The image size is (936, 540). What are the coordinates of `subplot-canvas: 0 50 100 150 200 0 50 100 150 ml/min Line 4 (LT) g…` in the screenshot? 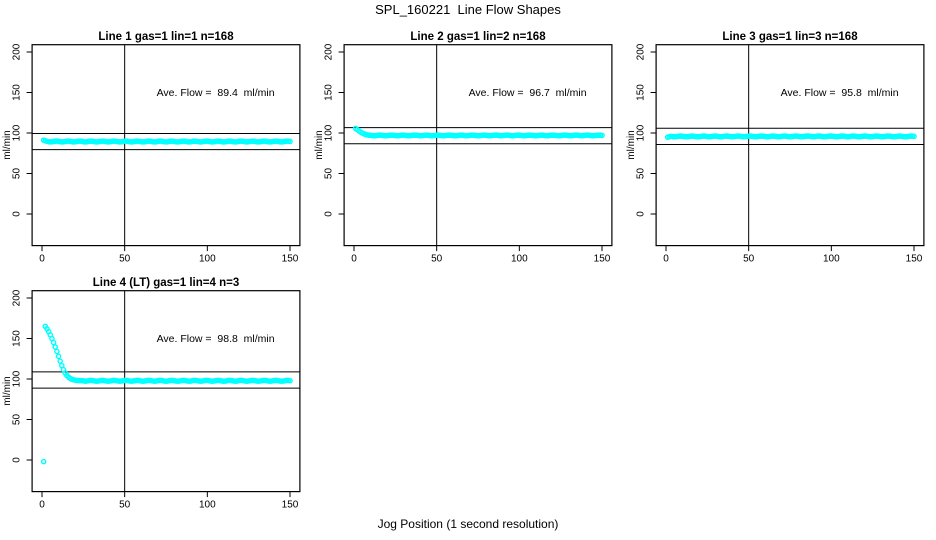 It's located at (151, 394).